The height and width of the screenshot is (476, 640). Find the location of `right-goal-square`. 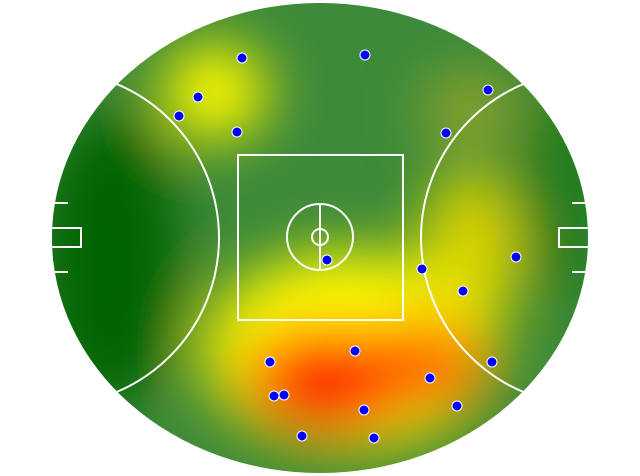

right-goal-square is located at coordinates (573, 237).